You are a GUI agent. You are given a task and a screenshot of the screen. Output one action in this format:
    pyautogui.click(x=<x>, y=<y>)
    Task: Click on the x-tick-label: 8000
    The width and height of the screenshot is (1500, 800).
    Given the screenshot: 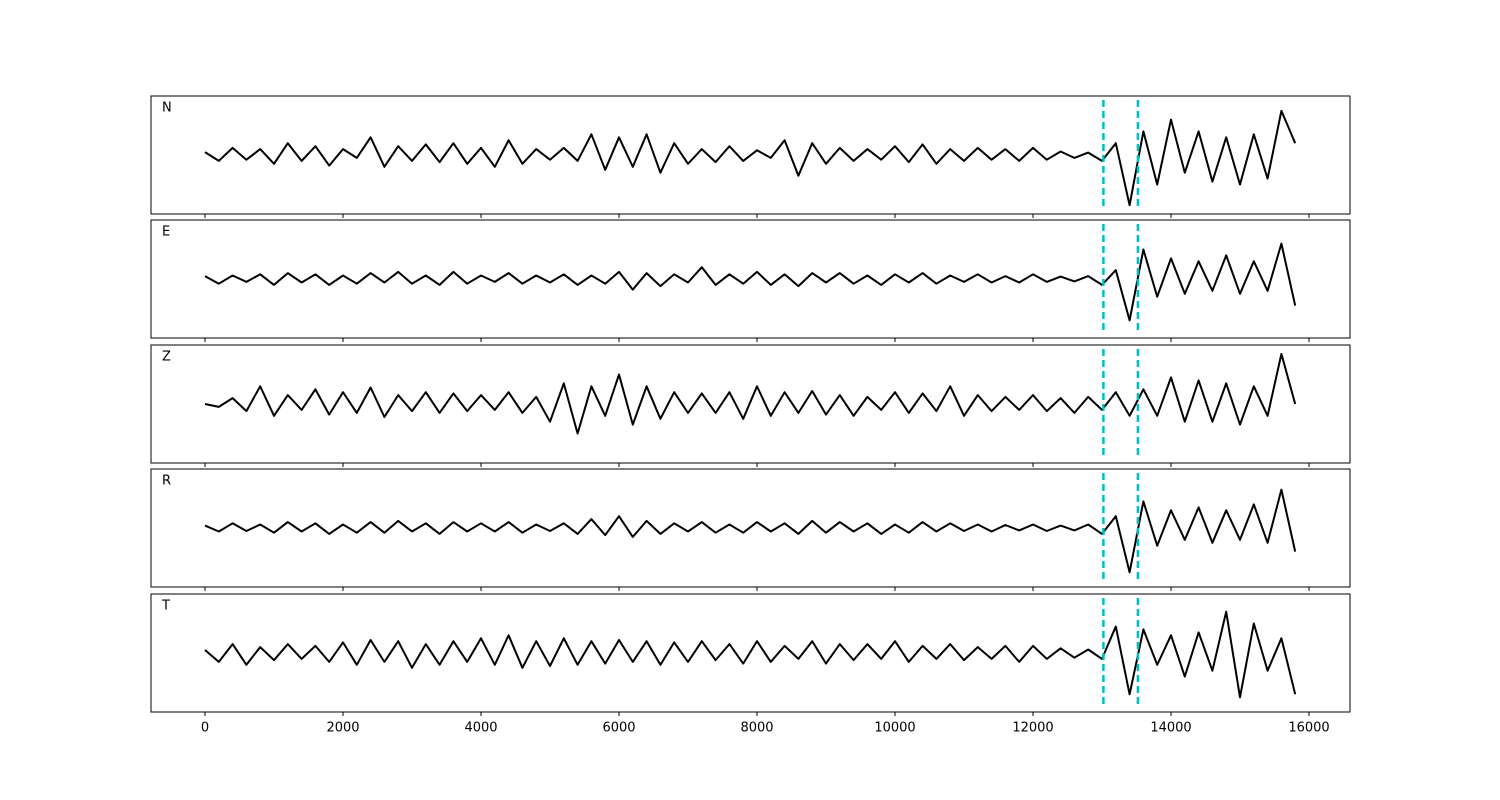 What is the action you would take?
    pyautogui.click(x=756, y=728)
    